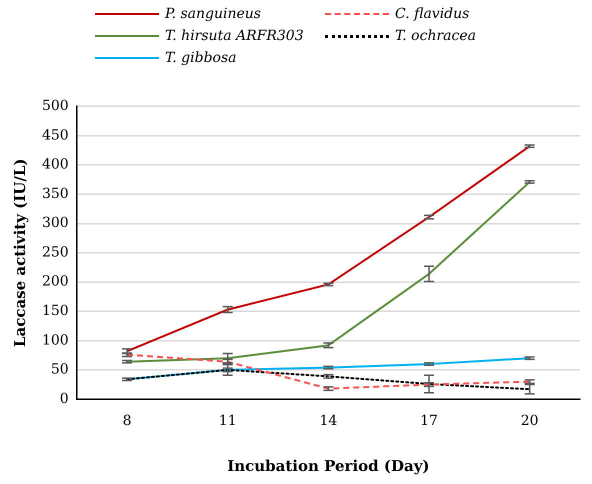 This screenshot has width=592, height=484. Describe the element at coordinates (432, 14) in the screenshot. I see `legend-label: C. flavidus` at that location.